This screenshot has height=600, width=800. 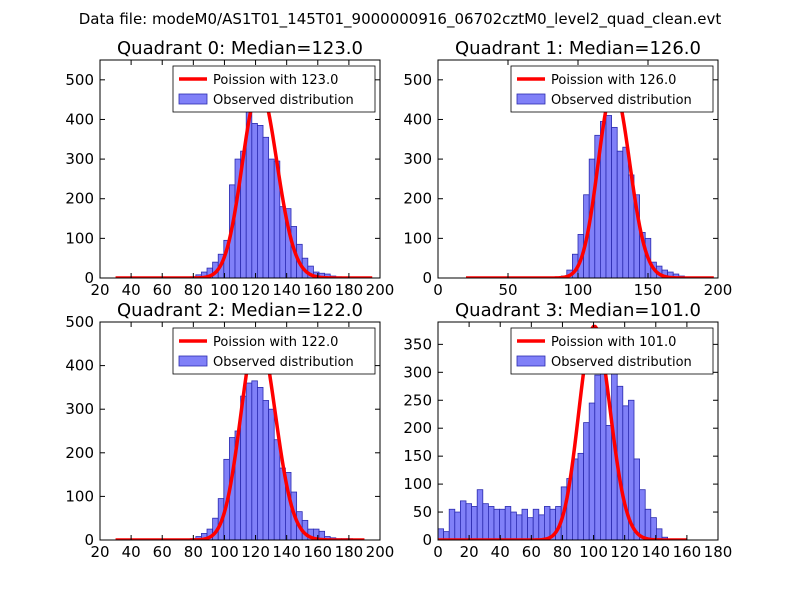 What do you see at coordinates (193, 361) in the screenshot?
I see `quadrant-2-legend-bar-swatch` at bounding box center [193, 361].